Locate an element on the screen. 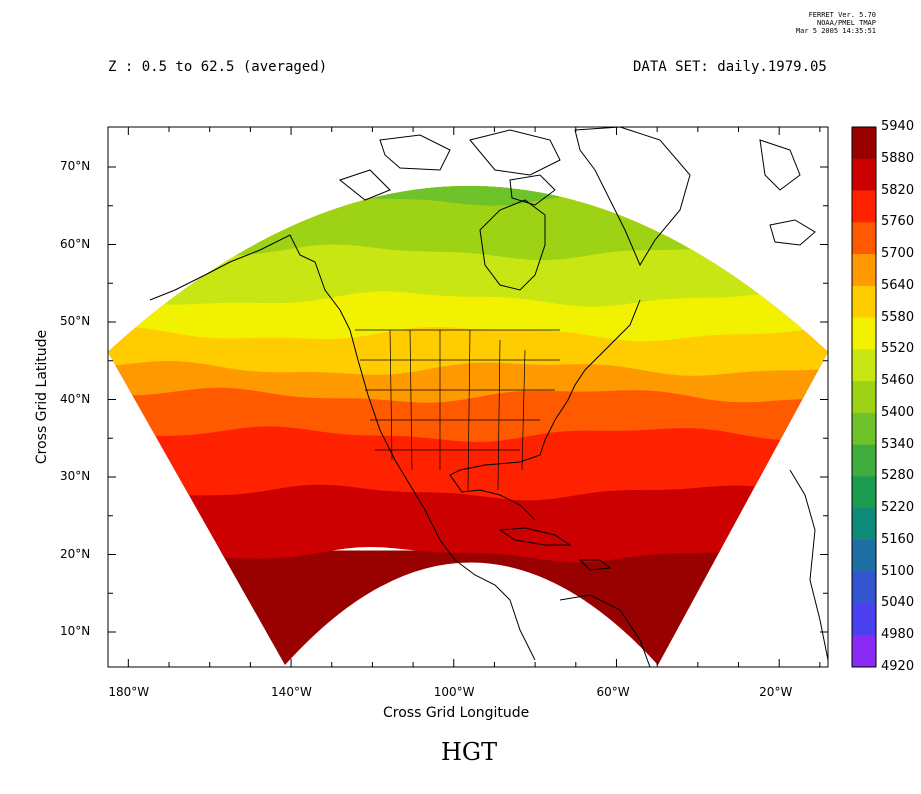  x-tick-label: 100°W is located at coordinates (454, 692).